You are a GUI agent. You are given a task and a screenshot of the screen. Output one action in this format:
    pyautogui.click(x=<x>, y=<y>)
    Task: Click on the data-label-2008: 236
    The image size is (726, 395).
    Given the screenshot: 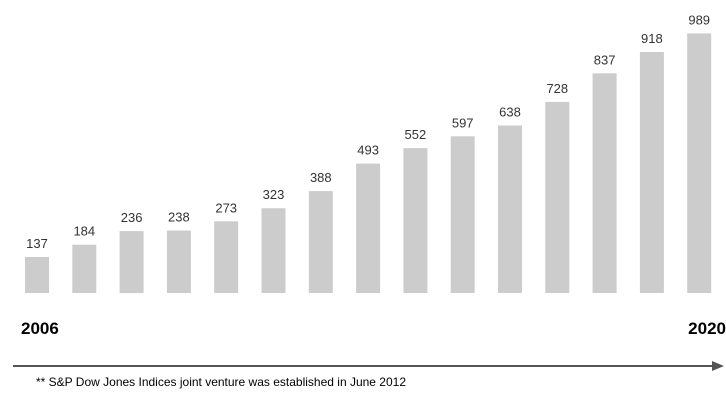 What is the action you would take?
    pyautogui.click(x=132, y=217)
    